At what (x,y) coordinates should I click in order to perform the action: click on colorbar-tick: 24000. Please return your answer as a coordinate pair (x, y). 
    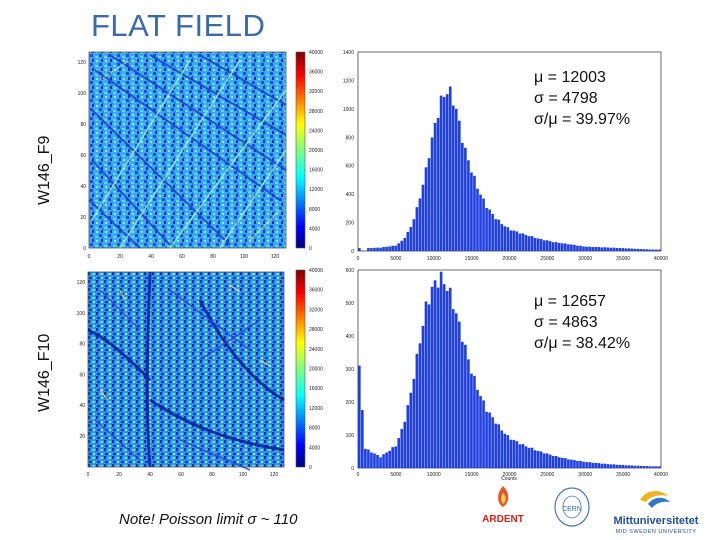
    Looking at the image, I should click on (316, 131).